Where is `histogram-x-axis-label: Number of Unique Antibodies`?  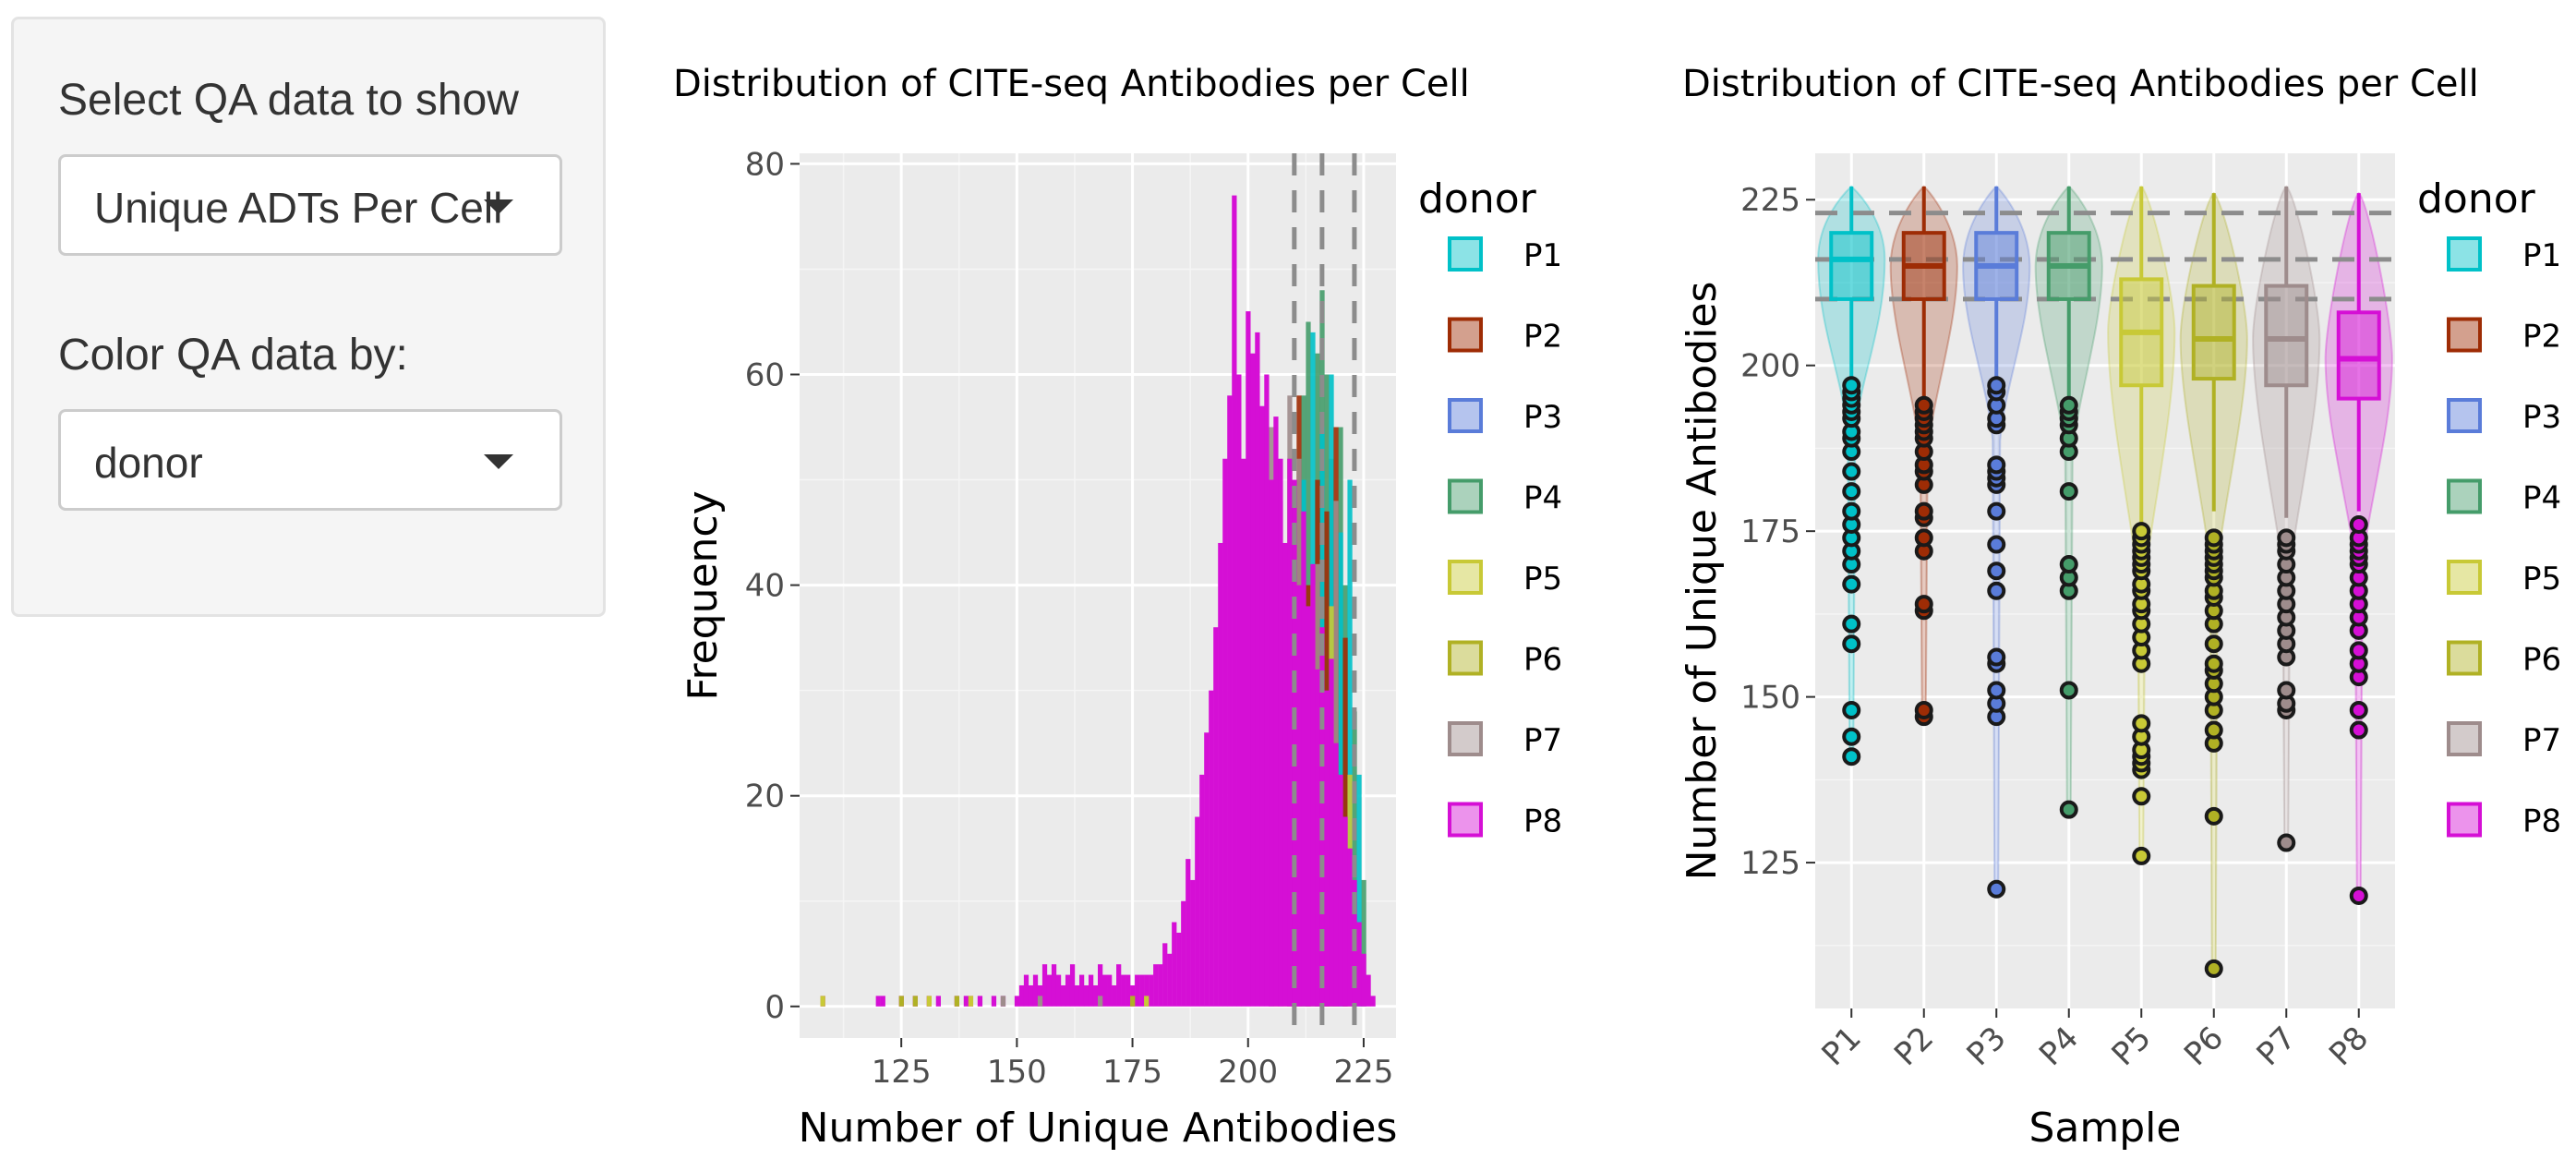
histogram-x-axis-label: Number of Unique Antibodies is located at coordinates (1098, 1129).